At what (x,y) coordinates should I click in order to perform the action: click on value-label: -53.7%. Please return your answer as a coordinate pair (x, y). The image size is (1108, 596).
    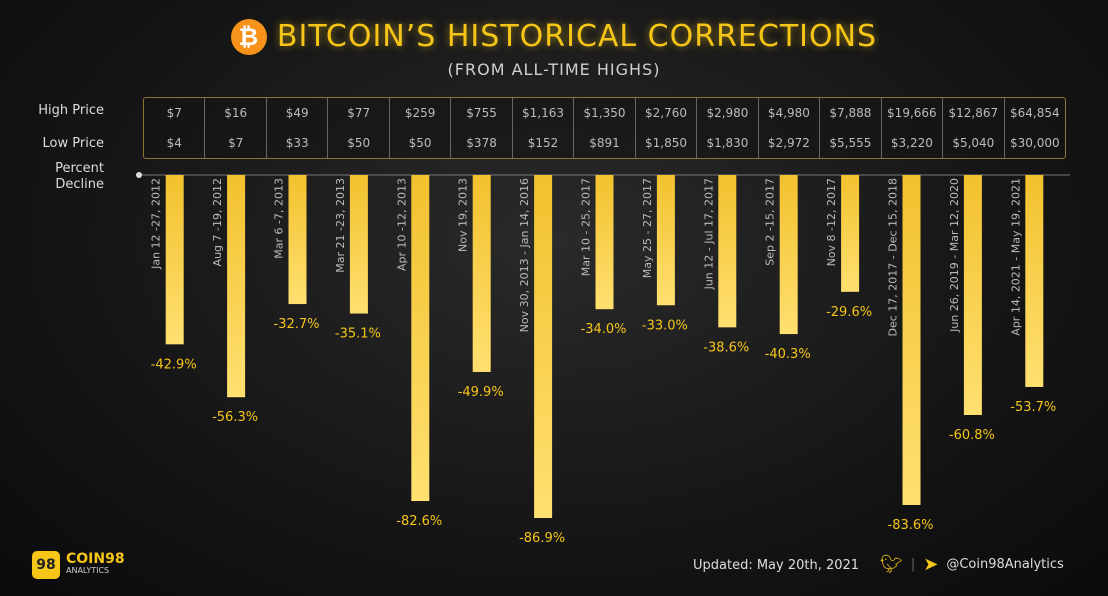
    Looking at the image, I should click on (1033, 407).